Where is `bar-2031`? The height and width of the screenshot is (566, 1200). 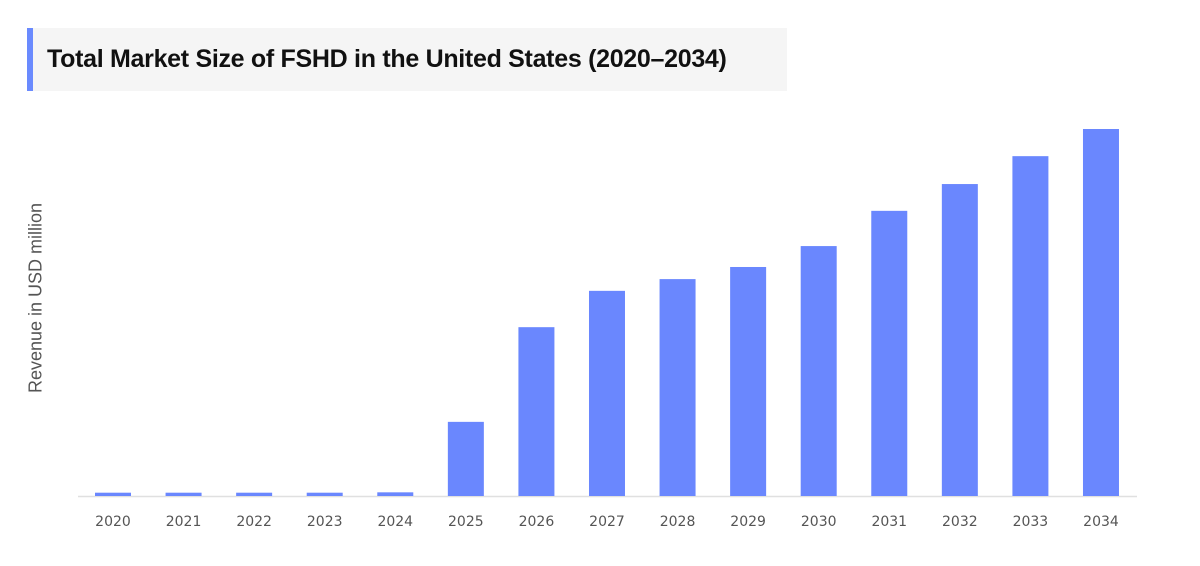
bar-2031 is located at coordinates (889, 353).